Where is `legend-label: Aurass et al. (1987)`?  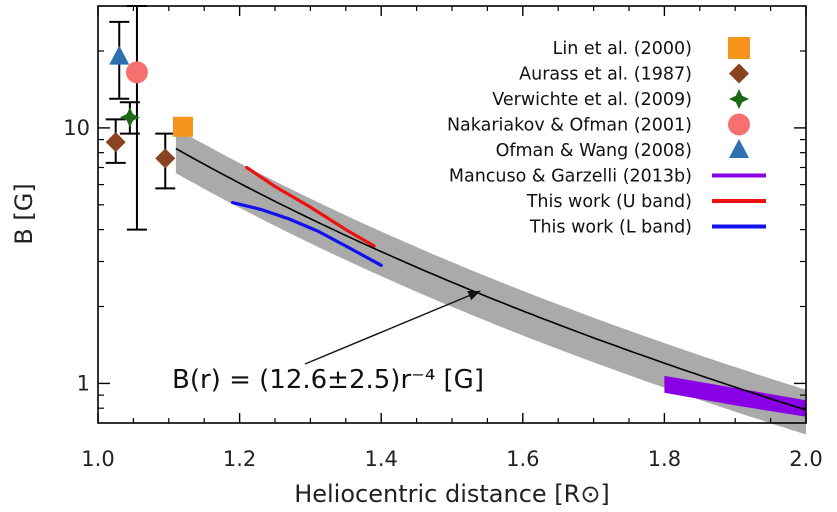
legend-label: Aurass et al. (1987) is located at coordinates (605, 75).